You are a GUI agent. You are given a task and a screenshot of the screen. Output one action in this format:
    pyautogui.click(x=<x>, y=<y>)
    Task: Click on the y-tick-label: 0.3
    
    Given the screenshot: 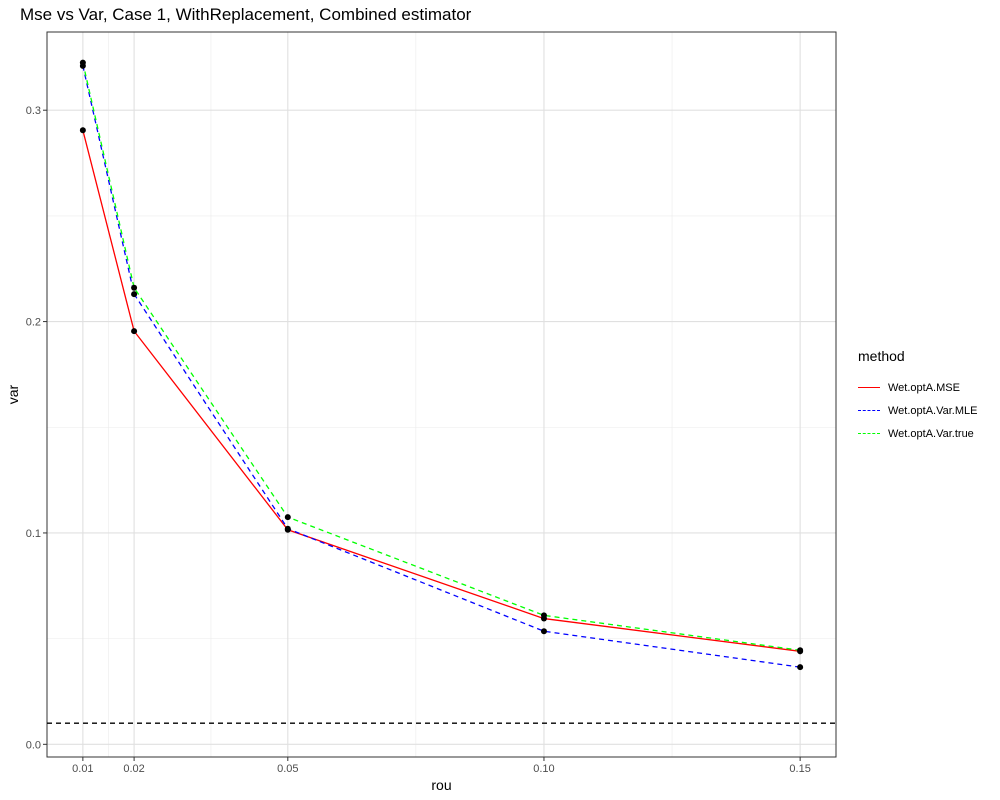 What is the action you would take?
    pyautogui.click(x=33, y=111)
    